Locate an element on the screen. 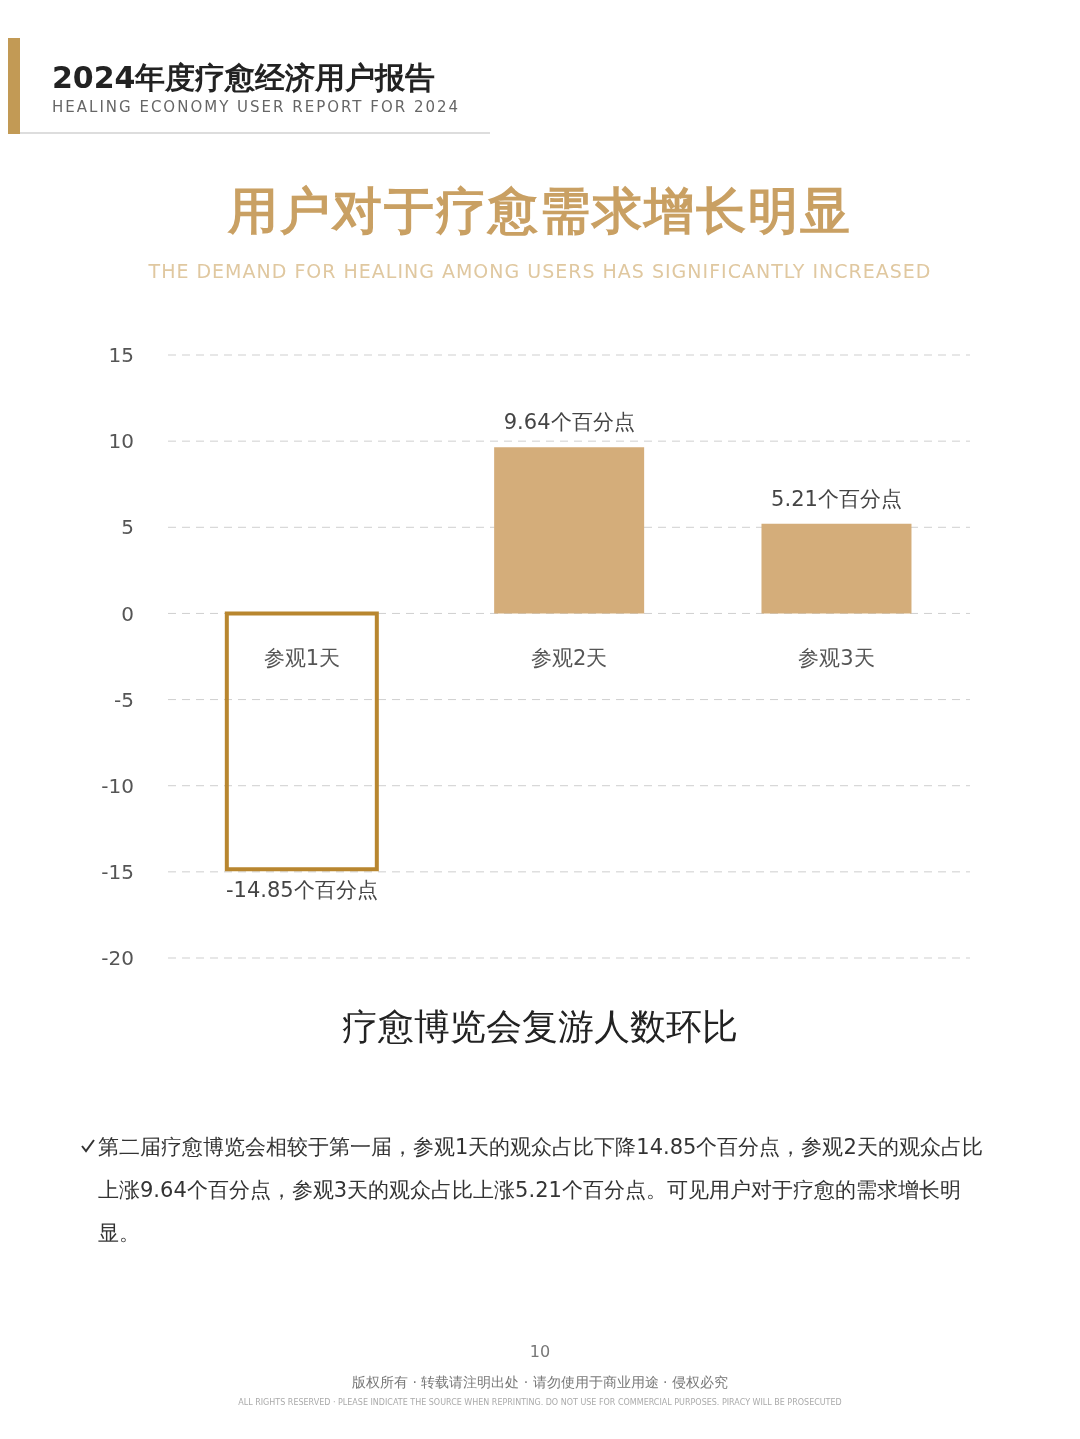 The width and height of the screenshot is (1080, 1439). chart-title: 用户对于疗愈需求增长明显 is located at coordinates (539, 211).